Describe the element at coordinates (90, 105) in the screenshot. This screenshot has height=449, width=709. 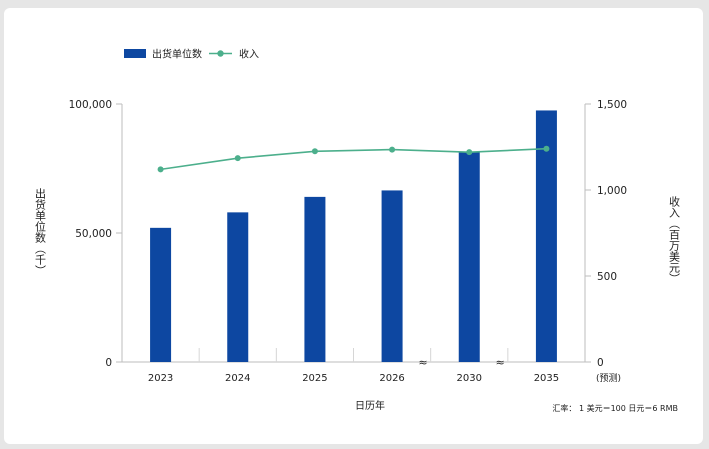
I see `left-axis-tick-label: 100,000` at that location.